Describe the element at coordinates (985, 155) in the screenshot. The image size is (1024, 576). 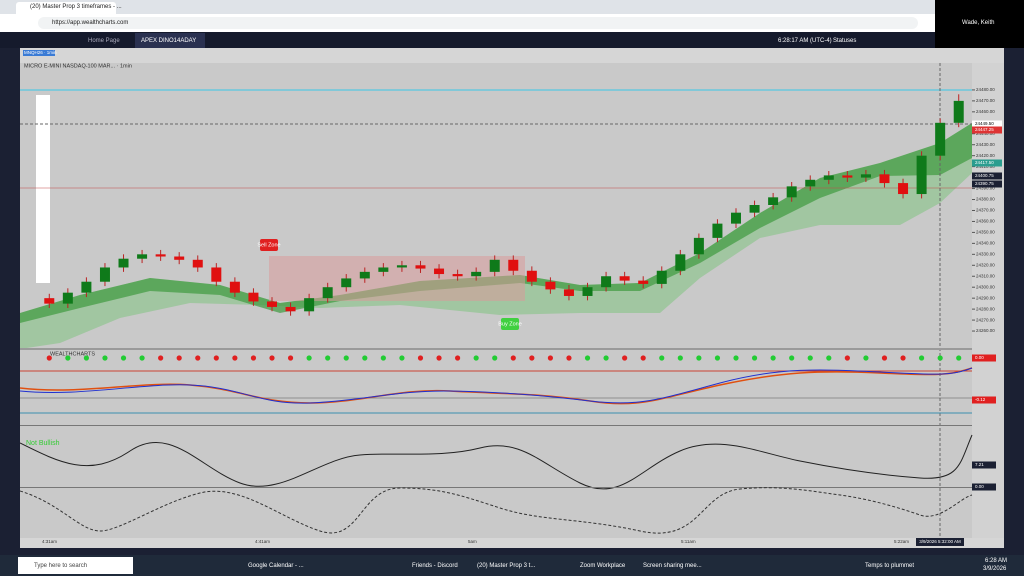
I see `y-tick-label: 24420.00` at that location.